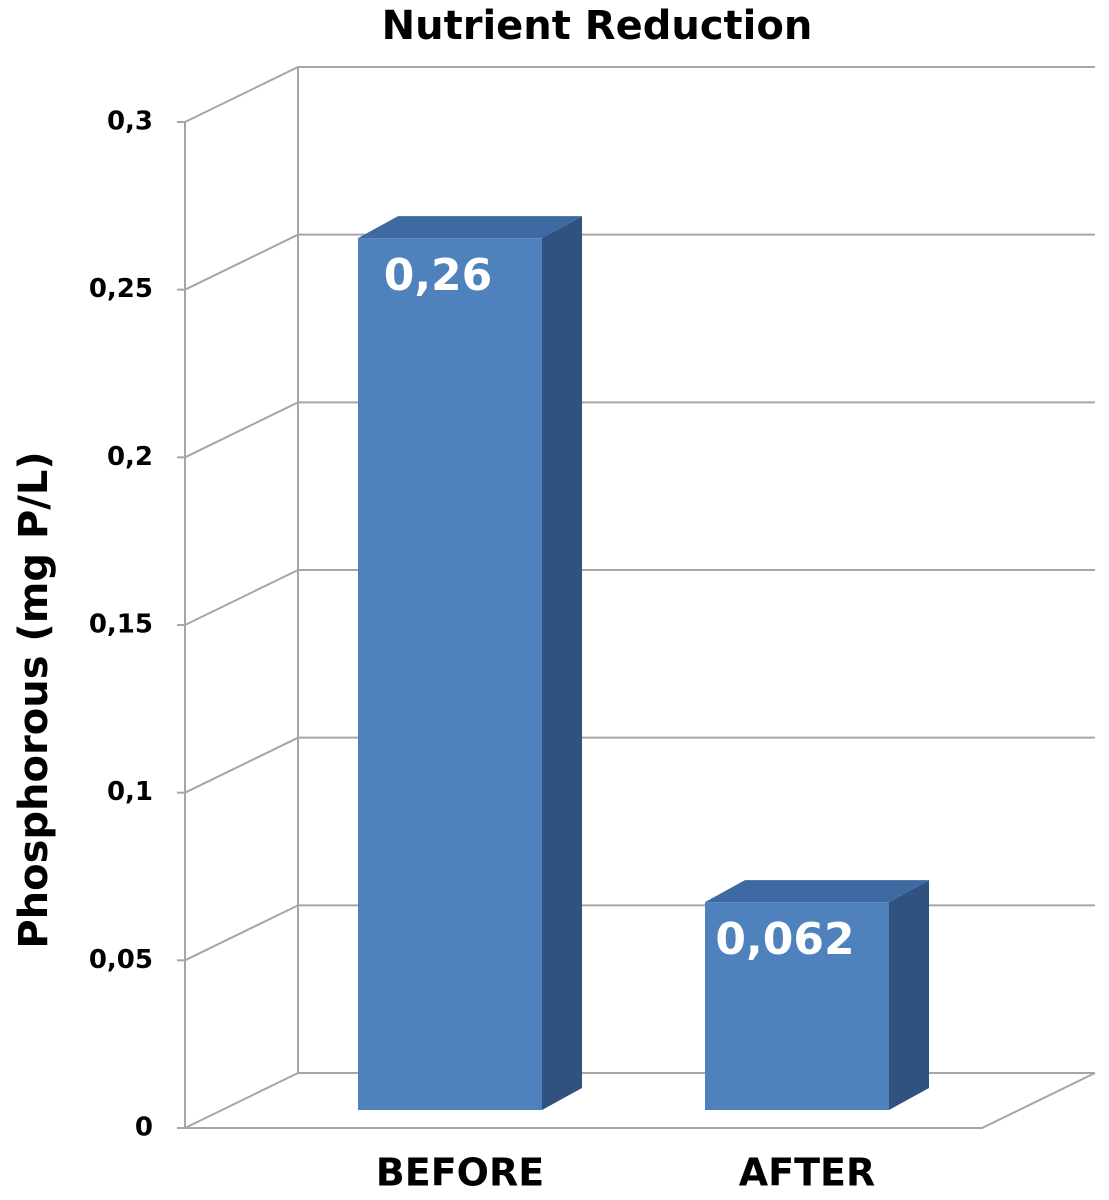 This screenshot has width=1109, height=1200. Describe the element at coordinates (807, 1173) in the screenshot. I see `x-tick-label: AFTER` at that location.